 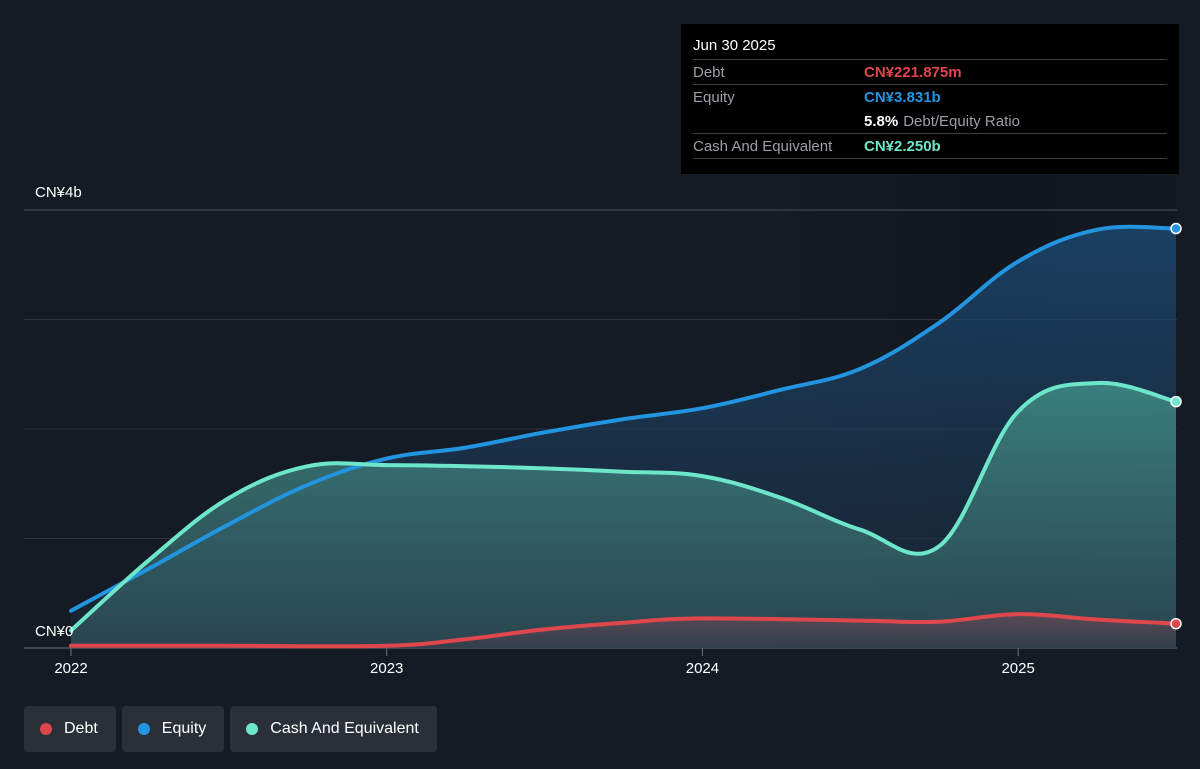 What do you see at coordinates (70, 668) in the screenshot?
I see `x-tick-label: 2022` at bounding box center [70, 668].